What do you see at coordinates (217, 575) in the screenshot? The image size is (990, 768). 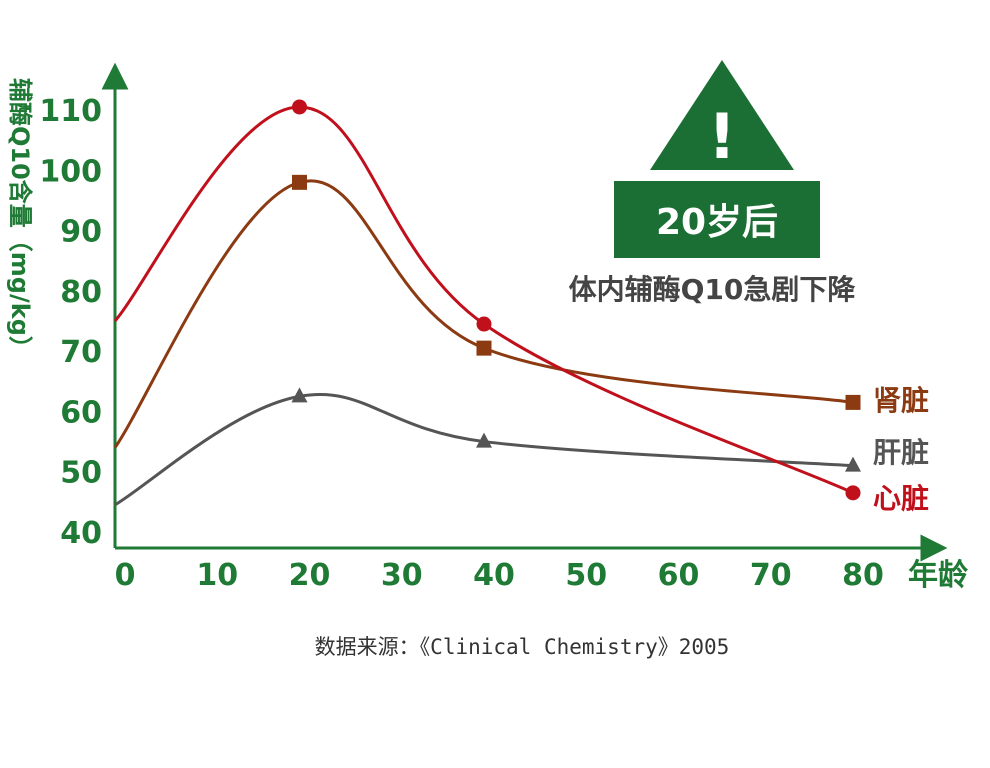 I see `x-tick-label: 10` at bounding box center [217, 575].